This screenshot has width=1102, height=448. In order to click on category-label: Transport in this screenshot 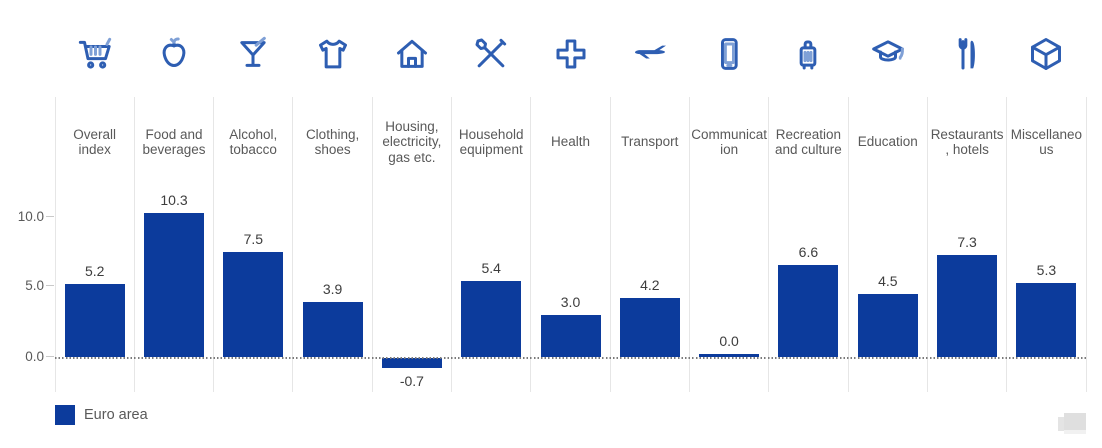, I will do `click(650, 142)`.